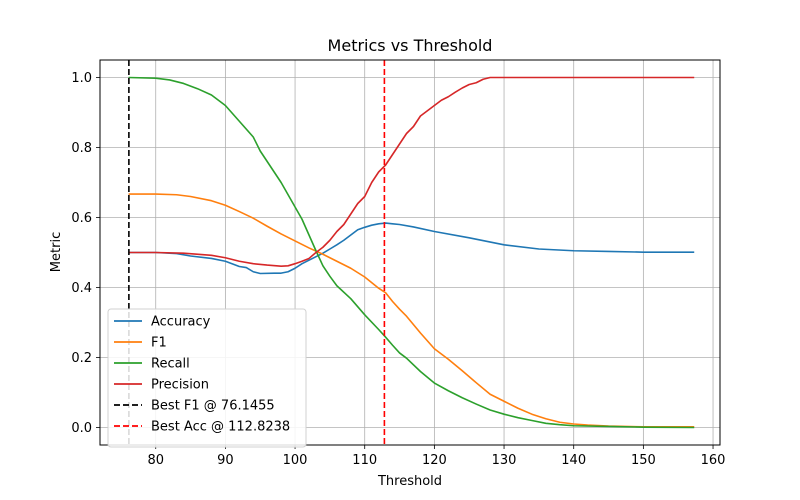 This screenshot has height=500, width=800. I want to click on x-tick-label: 150, so click(643, 460).